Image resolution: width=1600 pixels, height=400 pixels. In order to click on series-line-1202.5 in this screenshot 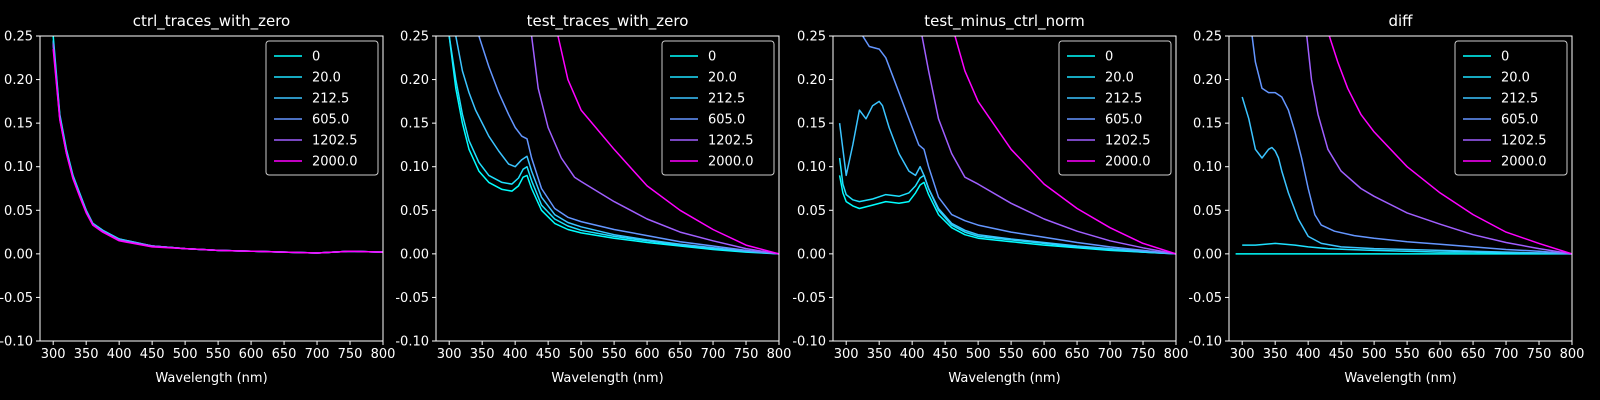, I will do `click(1048, 145)`.